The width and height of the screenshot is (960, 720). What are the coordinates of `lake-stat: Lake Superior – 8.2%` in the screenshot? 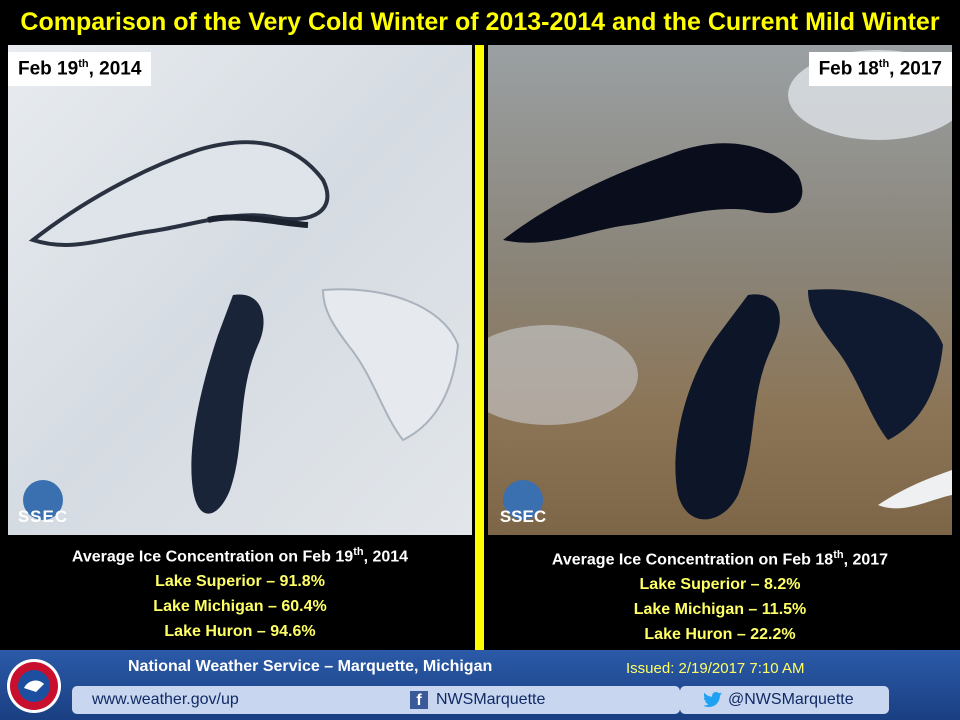 It's located at (720, 585).